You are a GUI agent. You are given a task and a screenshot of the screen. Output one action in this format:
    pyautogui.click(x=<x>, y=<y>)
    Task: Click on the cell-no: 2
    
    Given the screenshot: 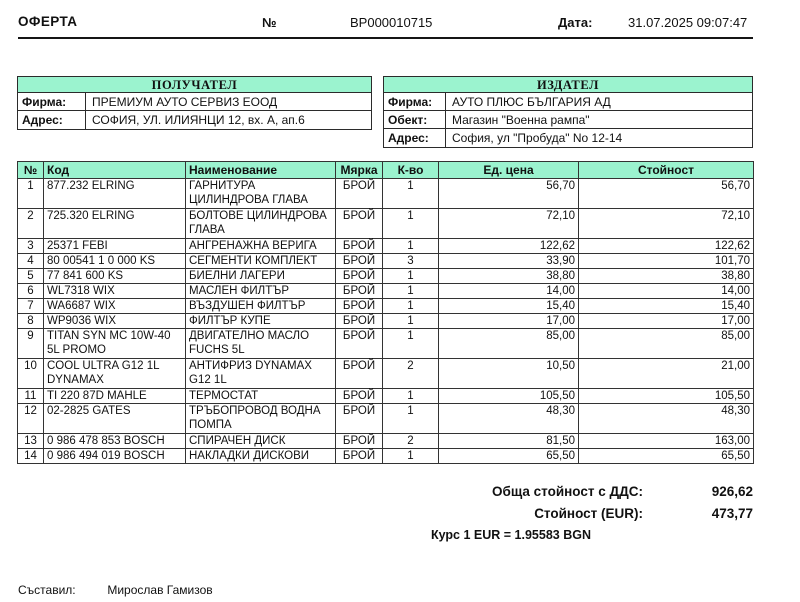 What is the action you would take?
    pyautogui.click(x=30, y=223)
    